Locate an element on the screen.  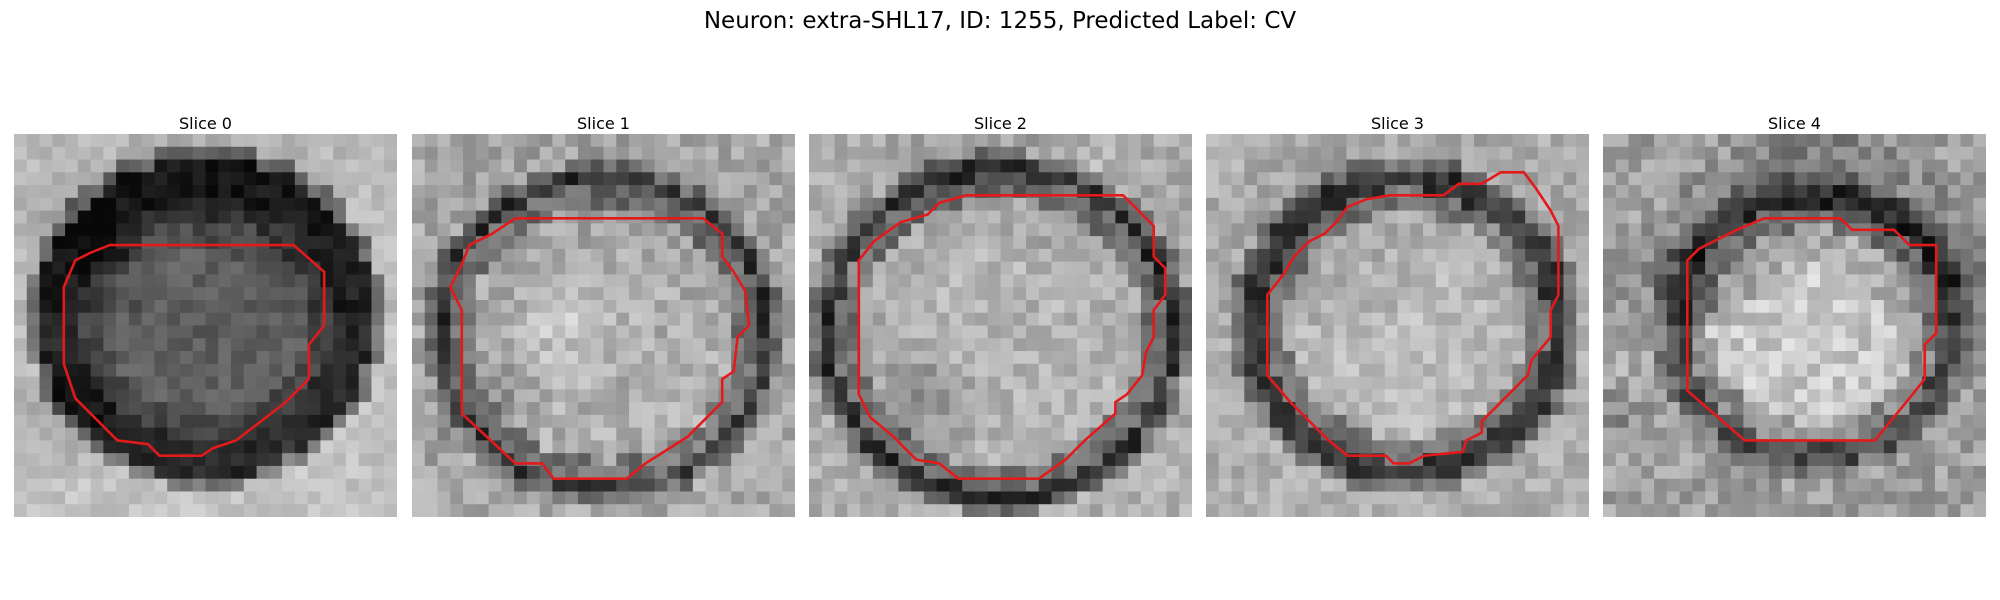
slice-title: Slice 1 is located at coordinates (603, 123).